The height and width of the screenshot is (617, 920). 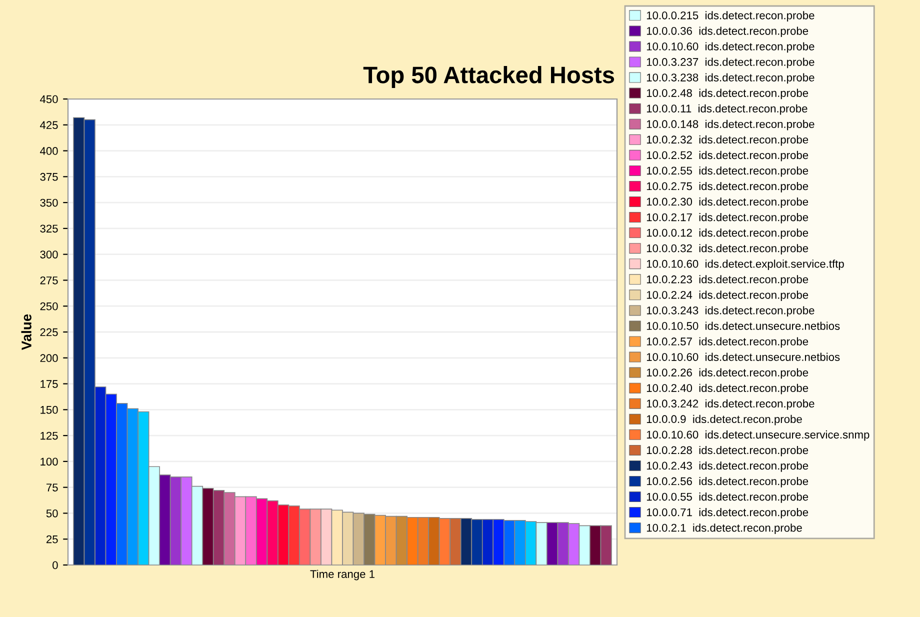 I want to click on y-tick-label: 125, so click(x=49, y=436).